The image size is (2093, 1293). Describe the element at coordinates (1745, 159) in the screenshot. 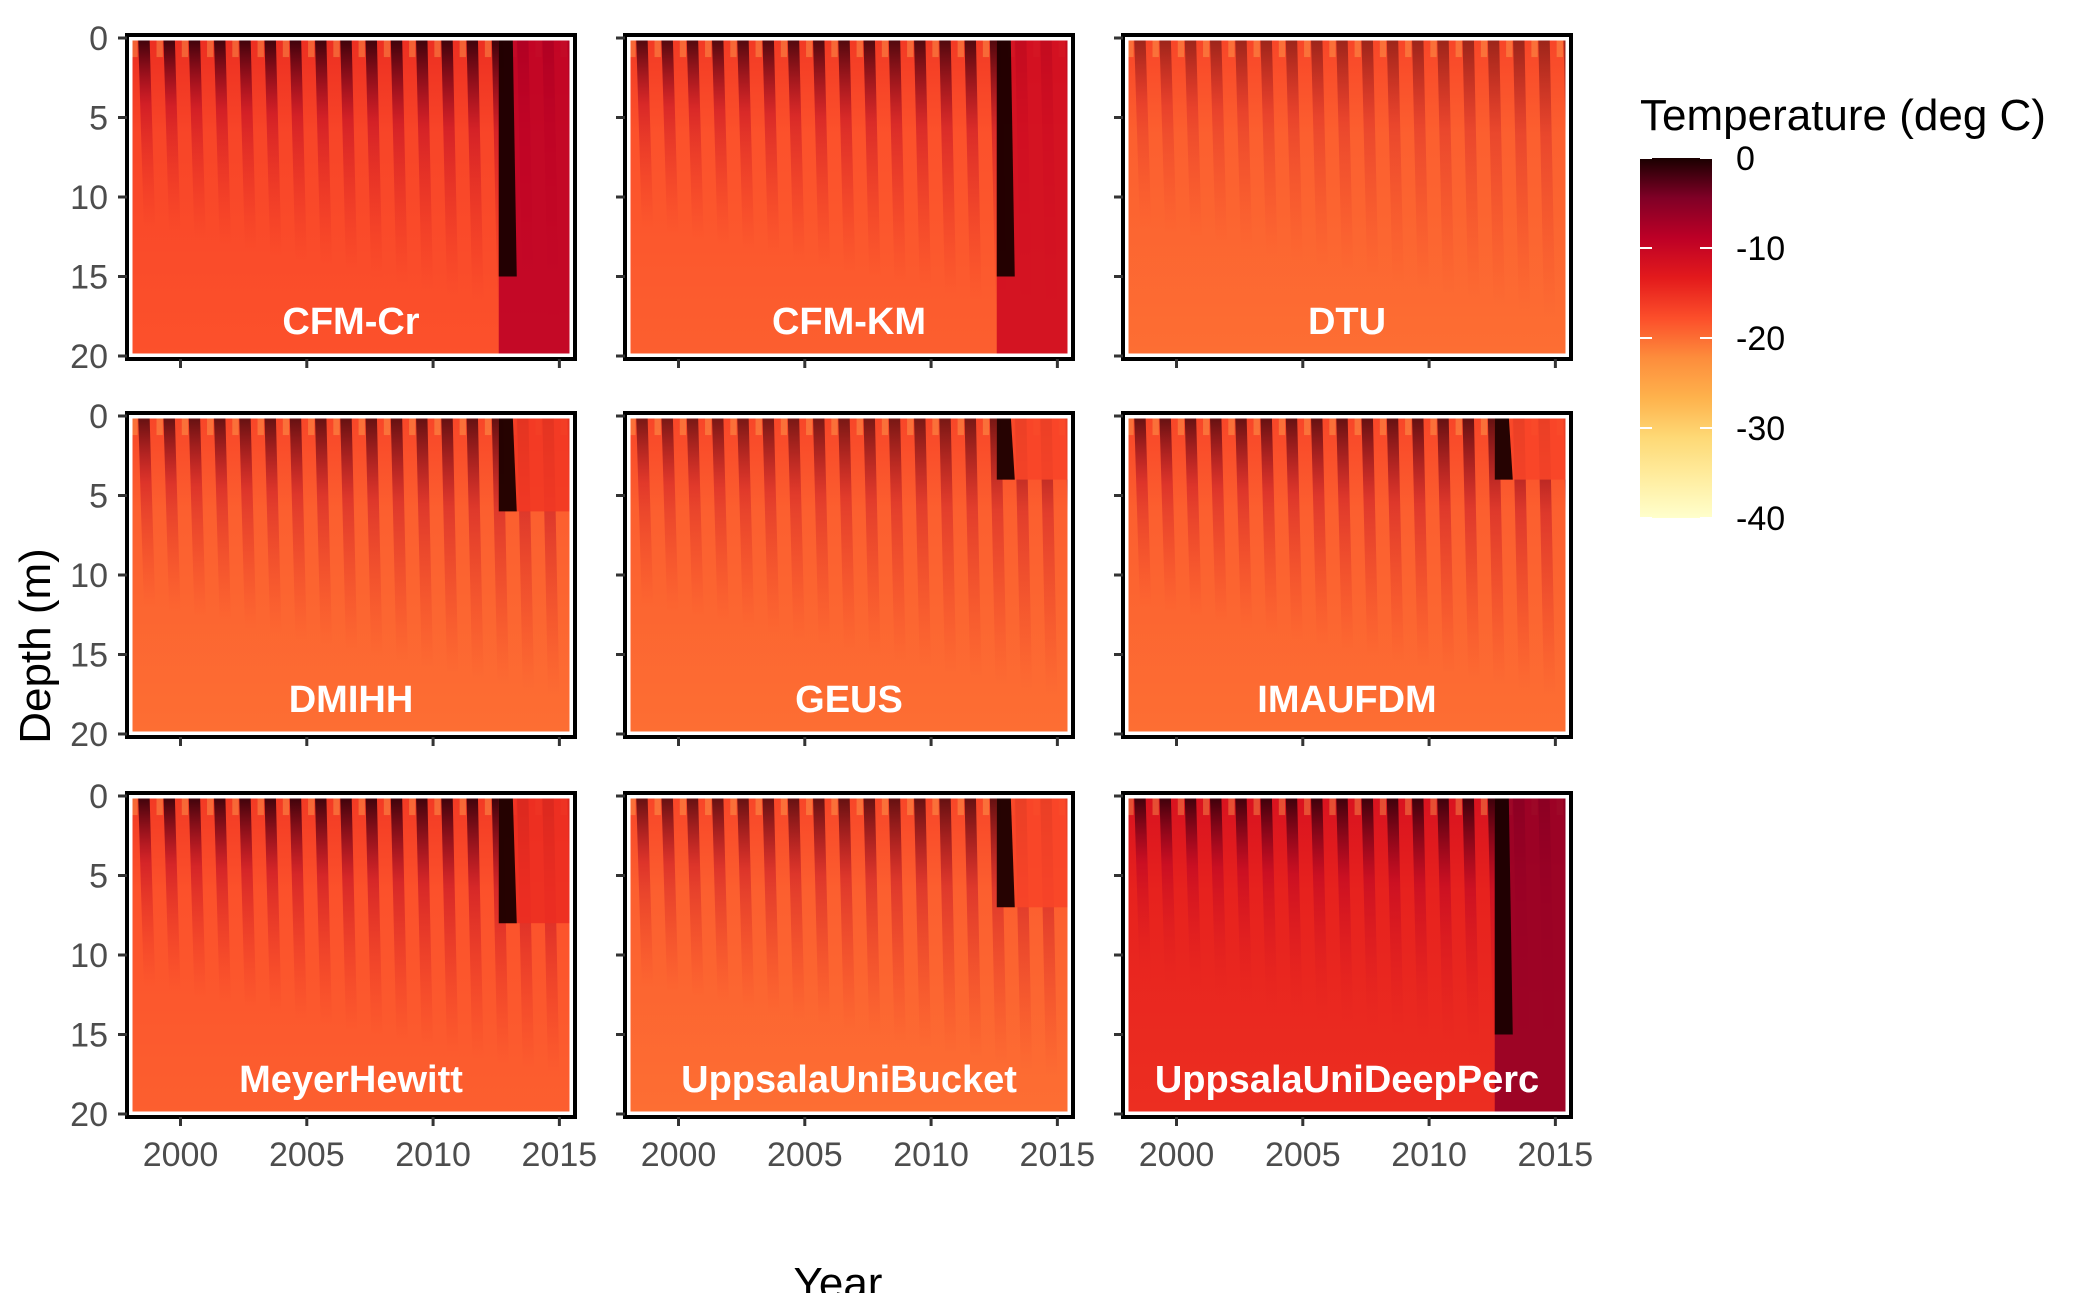

I see `legend-tick-label: 0` at that location.